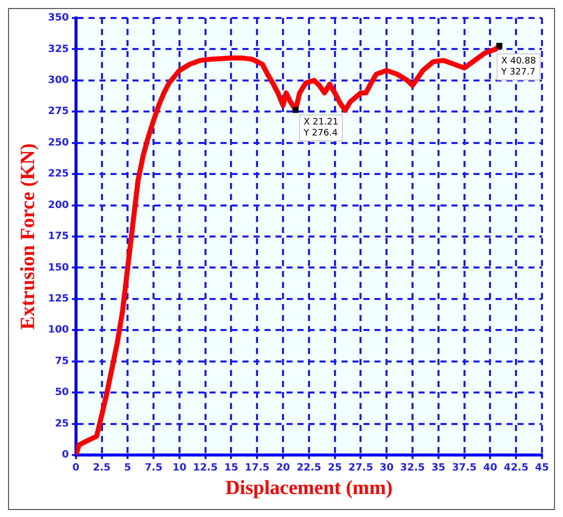 The width and height of the screenshot is (563, 517). I want to click on y-tick-label: 275, so click(58, 112).